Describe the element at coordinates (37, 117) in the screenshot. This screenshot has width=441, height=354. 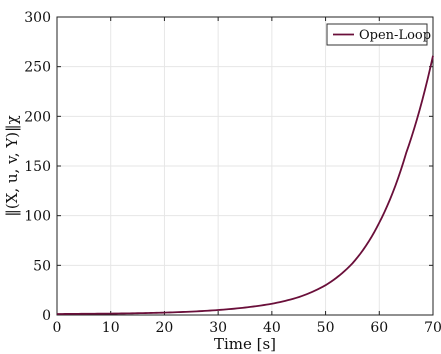
I see `y-tick-label: 200` at that location.